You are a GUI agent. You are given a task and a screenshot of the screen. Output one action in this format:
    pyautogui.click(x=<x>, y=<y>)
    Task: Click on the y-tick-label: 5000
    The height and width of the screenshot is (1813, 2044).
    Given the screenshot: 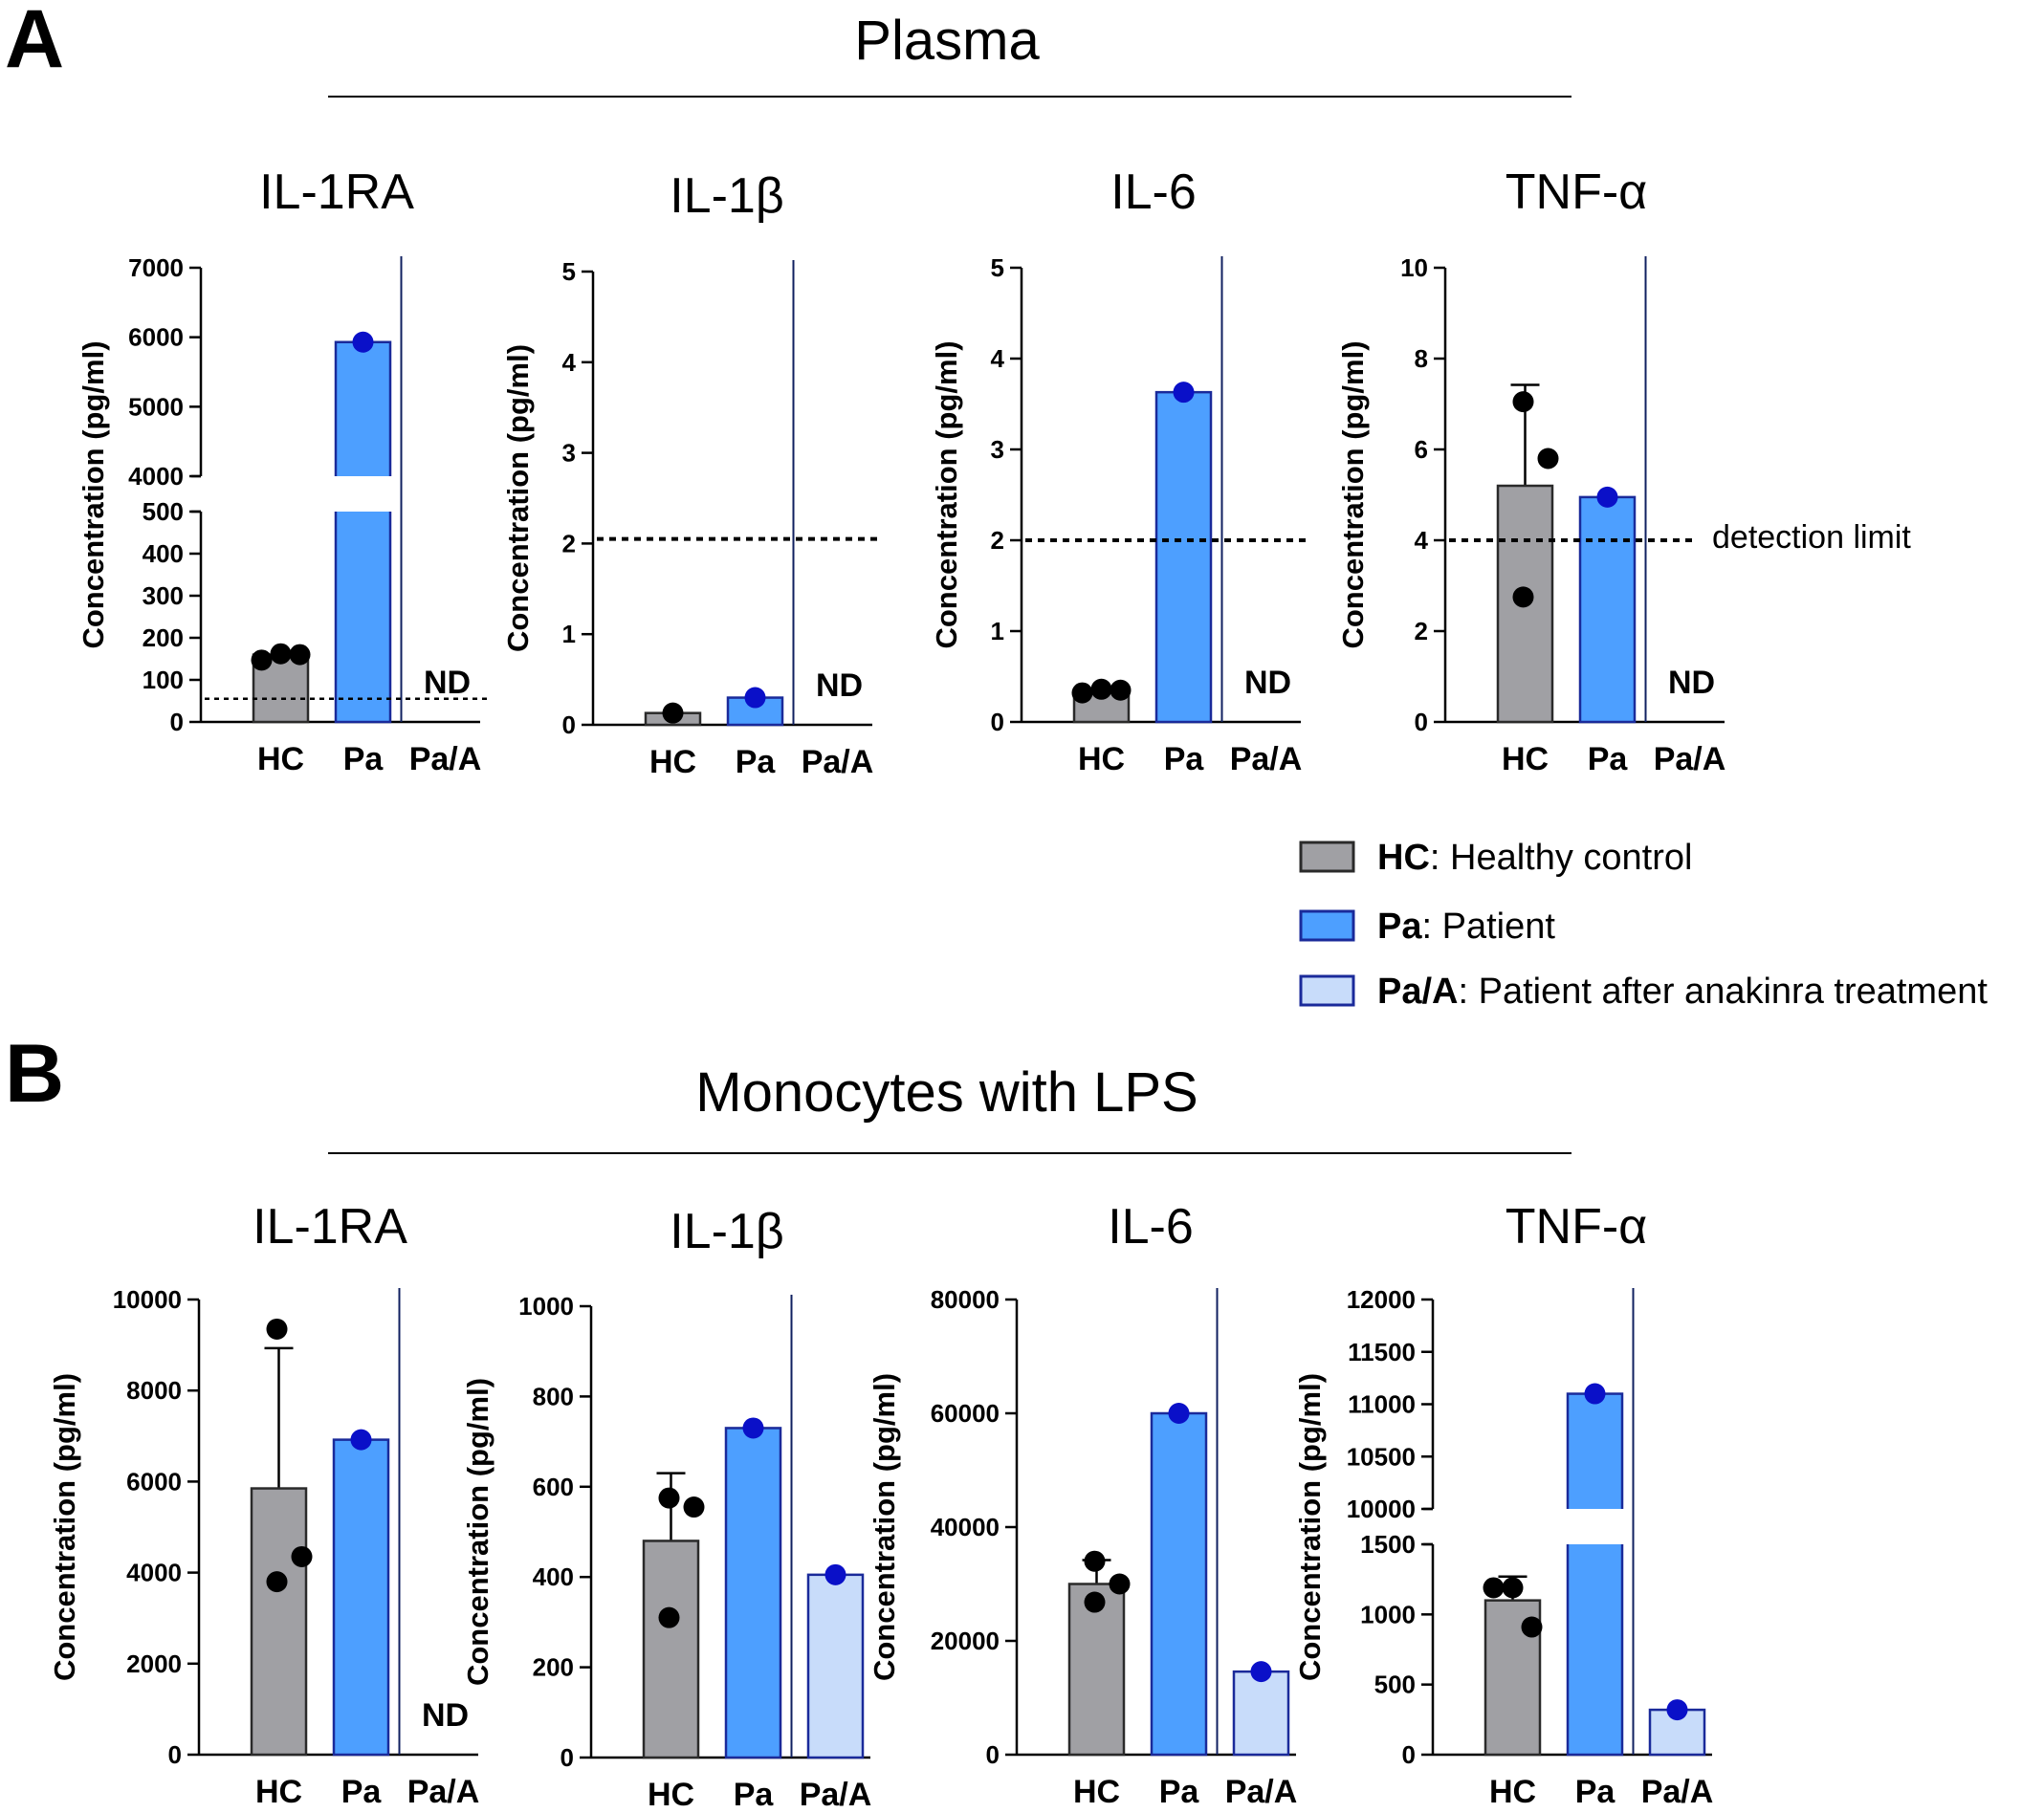 What is the action you would take?
    pyautogui.click(x=156, y=406)
    